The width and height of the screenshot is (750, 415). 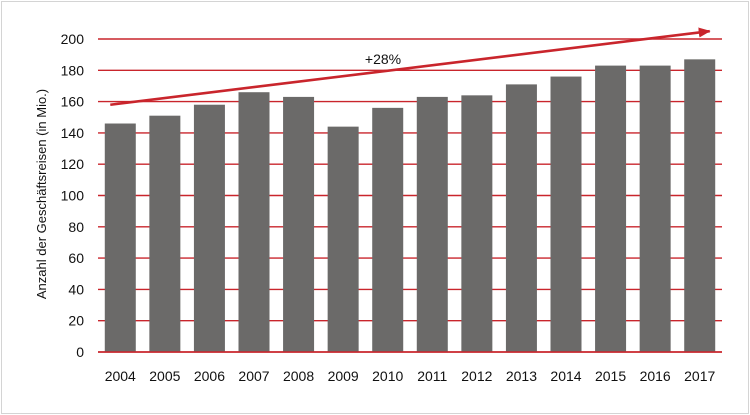 What do you see at coordinates (76, 289) in the screenshot?
I see `y-tick-label: 40` at bounding box center [76, 289].